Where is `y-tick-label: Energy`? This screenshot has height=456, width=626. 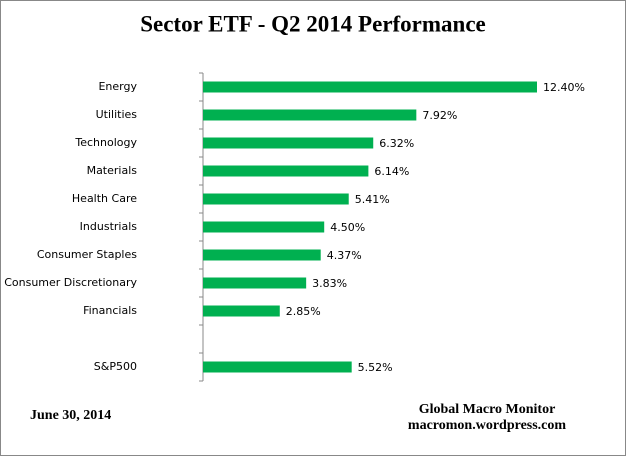 y-tick-label: Energy is located at coordinates (117, 86).